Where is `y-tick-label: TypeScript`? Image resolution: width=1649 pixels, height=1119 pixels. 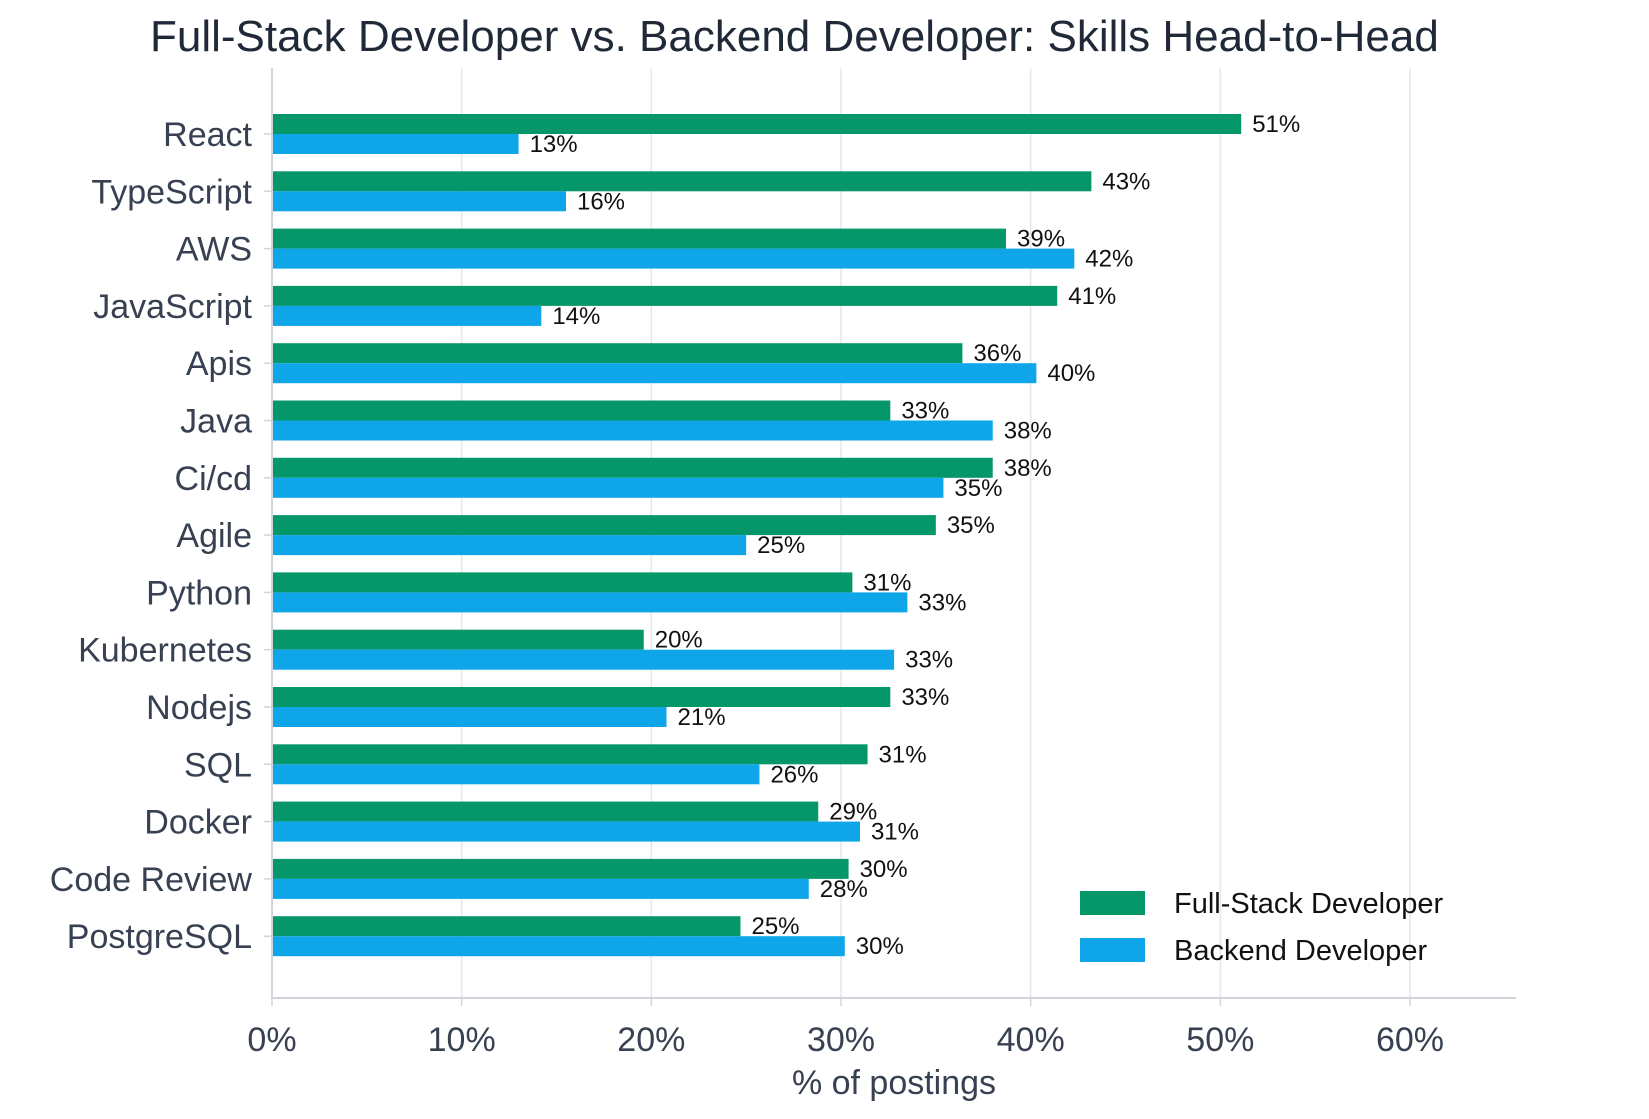 y-tick-label: TypeScript is located at coordinates (171, 192).